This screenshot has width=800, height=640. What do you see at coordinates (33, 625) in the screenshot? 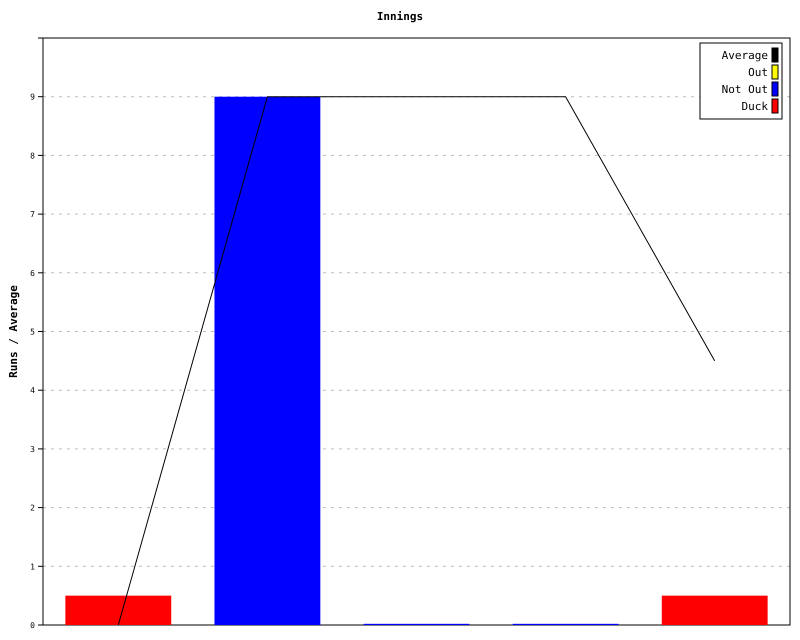
I see `y-tick-label: 0` at bounding box center [33, 625].